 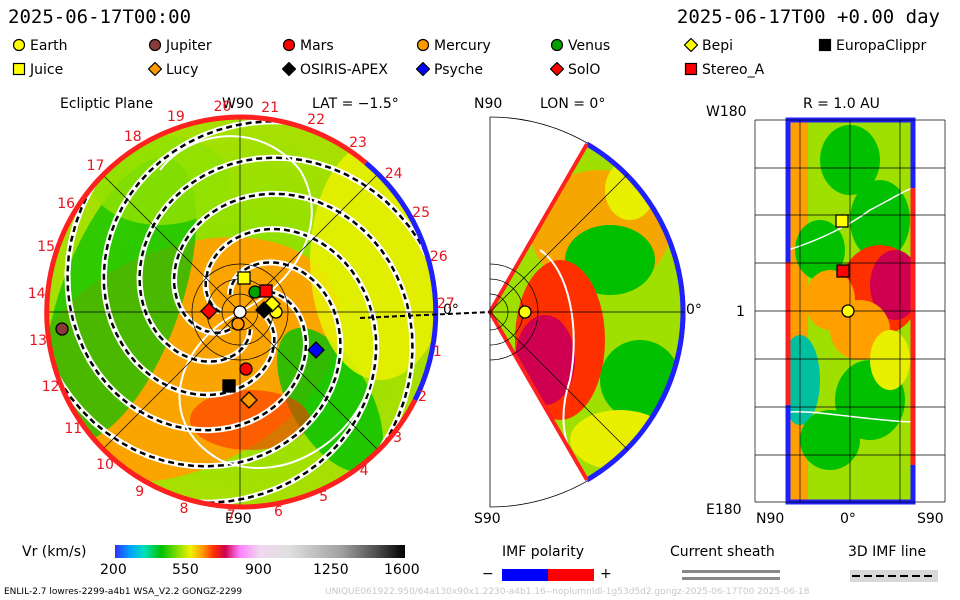 What do you see at coordinates (240, 312) in the screenshot?
I see `sun-marker` at bounding box center [240, 312].